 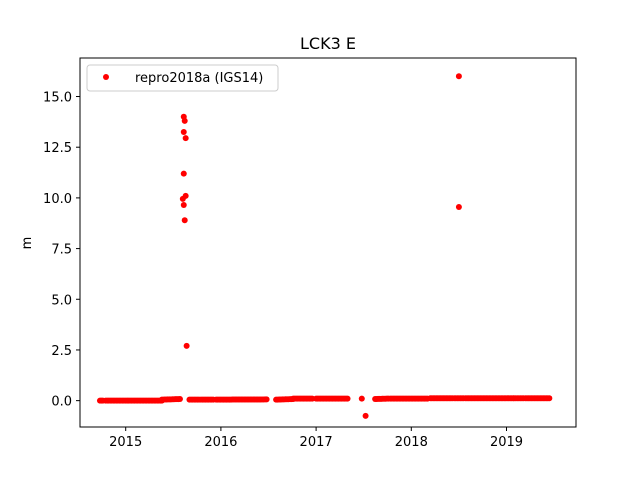 What do you see at coordinates (61, 402) in the screenshot?
I see `y-tick-label: 0.0` at bounding box center [61, 402].